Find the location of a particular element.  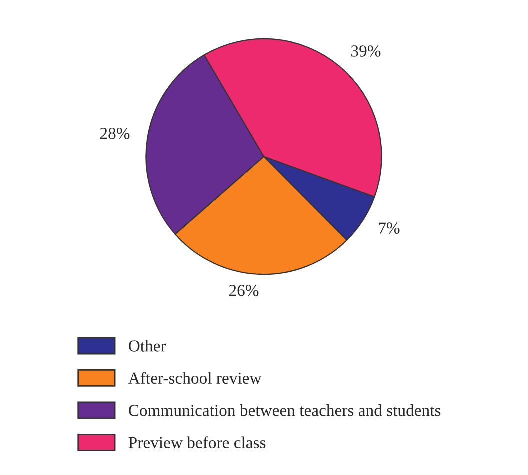

data-label: 26% is located at coordinates (244, 290).